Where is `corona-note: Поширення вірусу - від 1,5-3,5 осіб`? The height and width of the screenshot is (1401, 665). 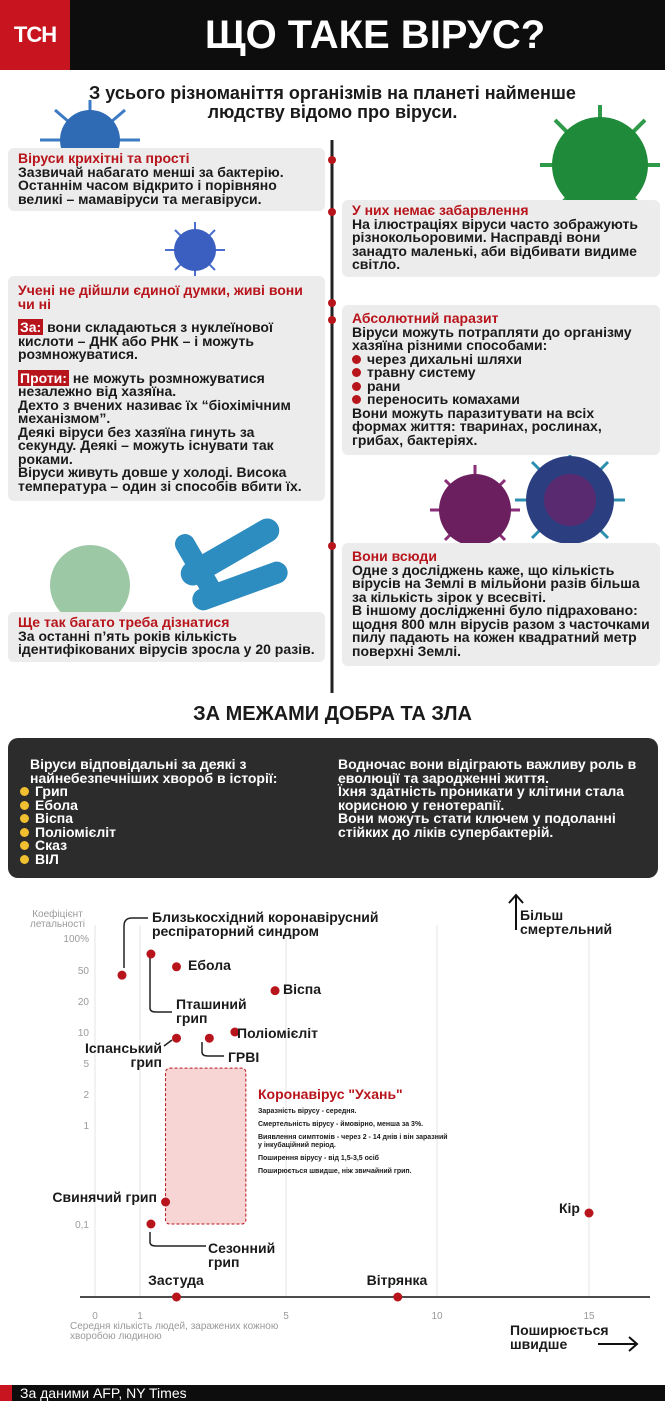 corona-note: Поширення вірусу - від 1,5-3,5 осіб is located at coordinates (318, 1158).